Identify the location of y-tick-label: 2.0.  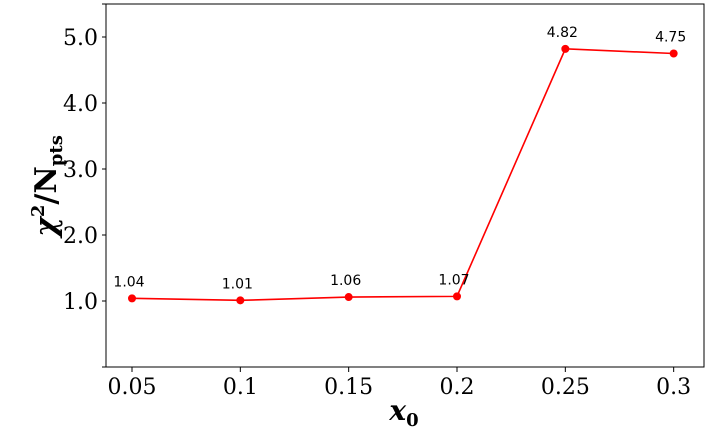
(80, 236).